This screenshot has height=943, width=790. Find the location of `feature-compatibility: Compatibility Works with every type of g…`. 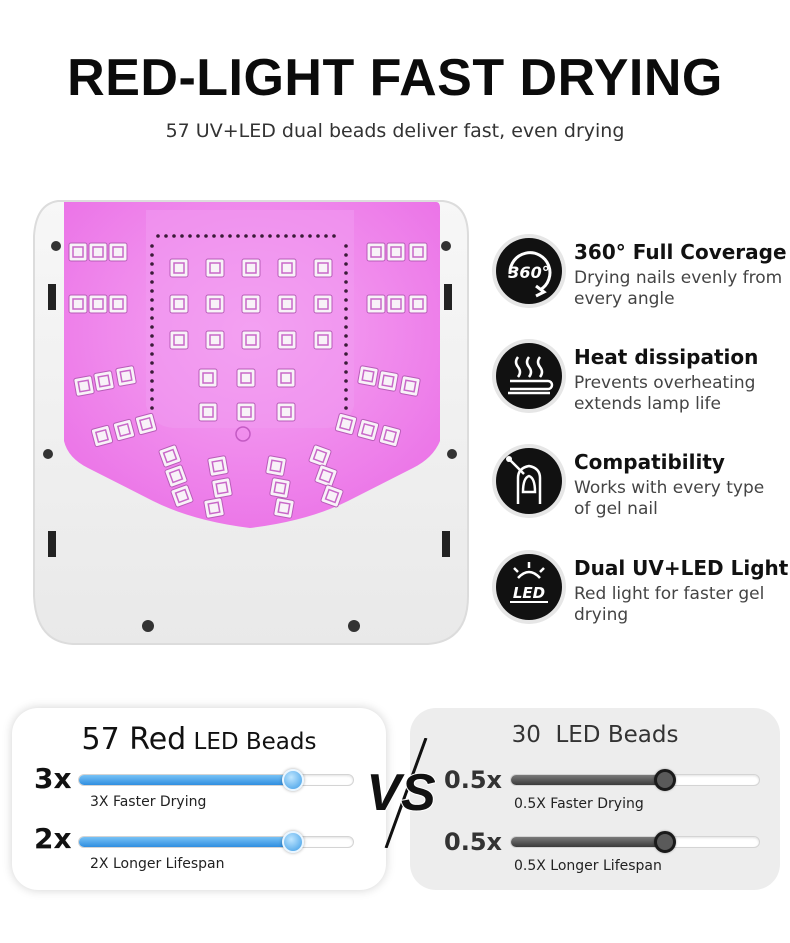

feature-compatibility: Compatibility Works with every type of g… is located at coordinates (641, 488).